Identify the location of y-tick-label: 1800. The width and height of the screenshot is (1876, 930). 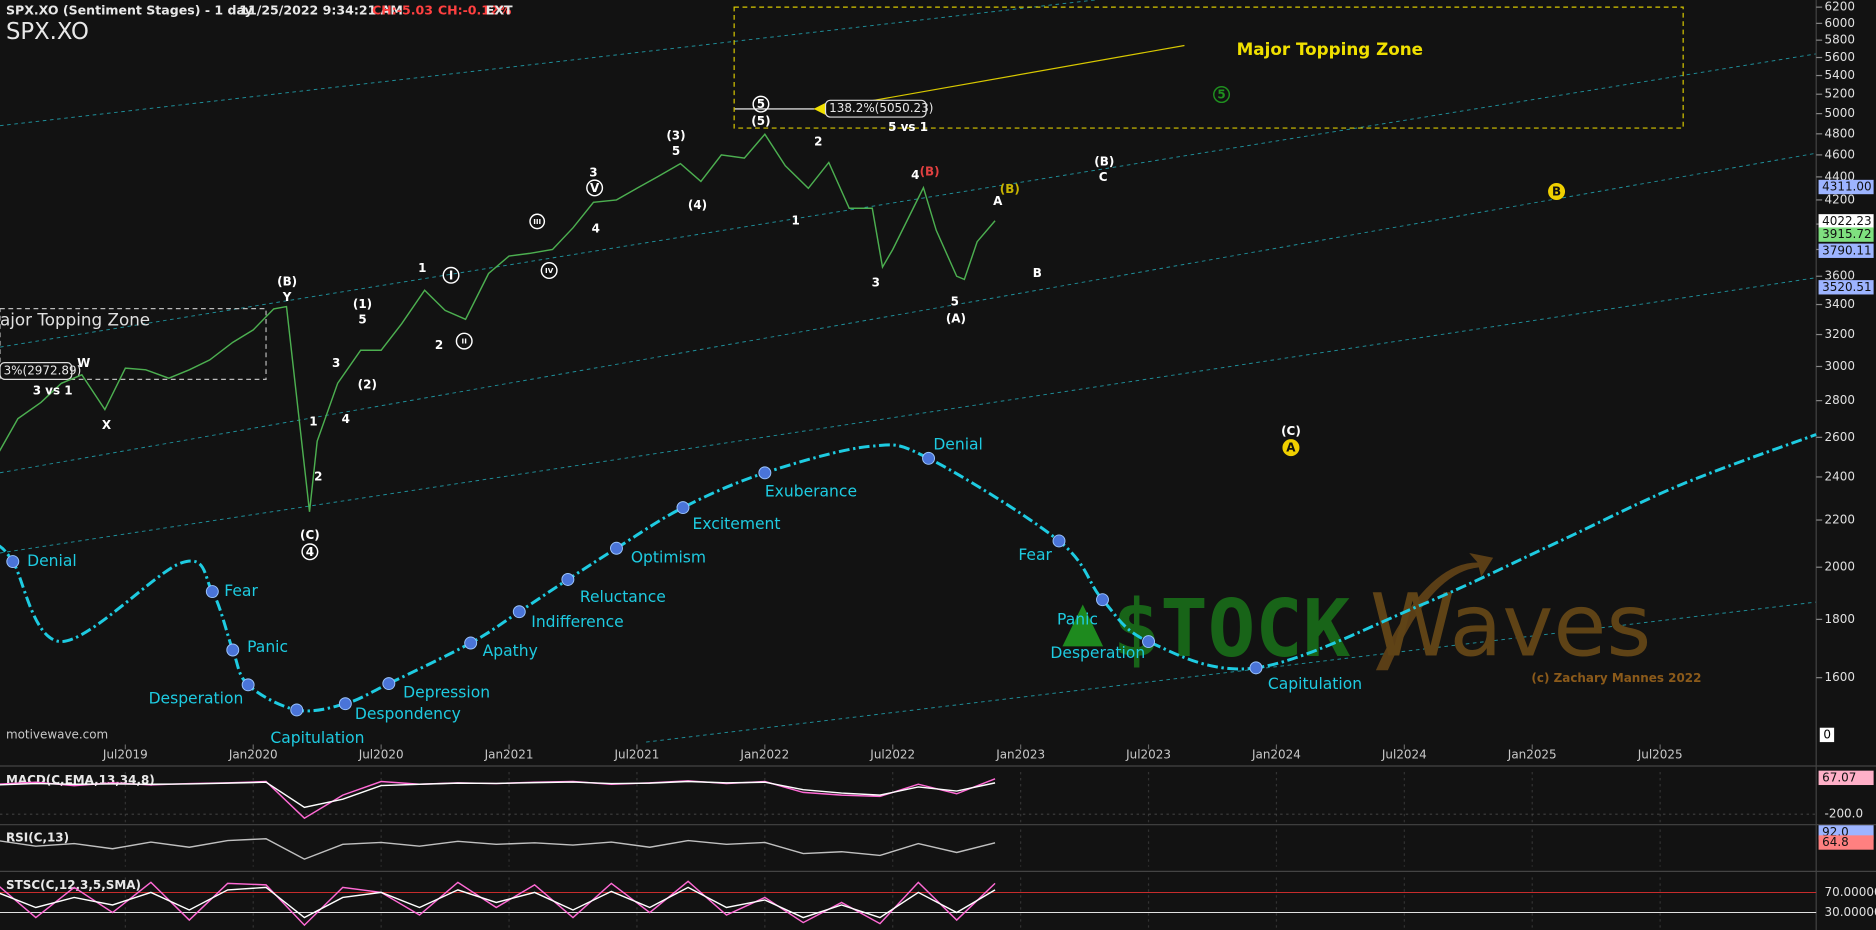
(1840, 619).